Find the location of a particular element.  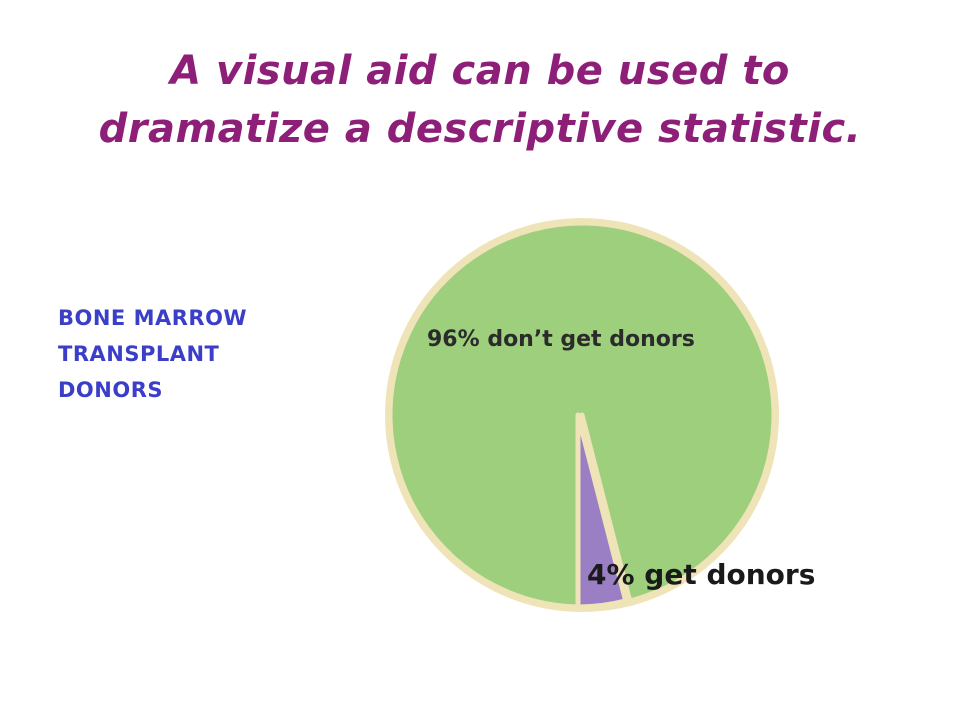

side-label-line-3: DONORS is located at coordinates (111, 390).